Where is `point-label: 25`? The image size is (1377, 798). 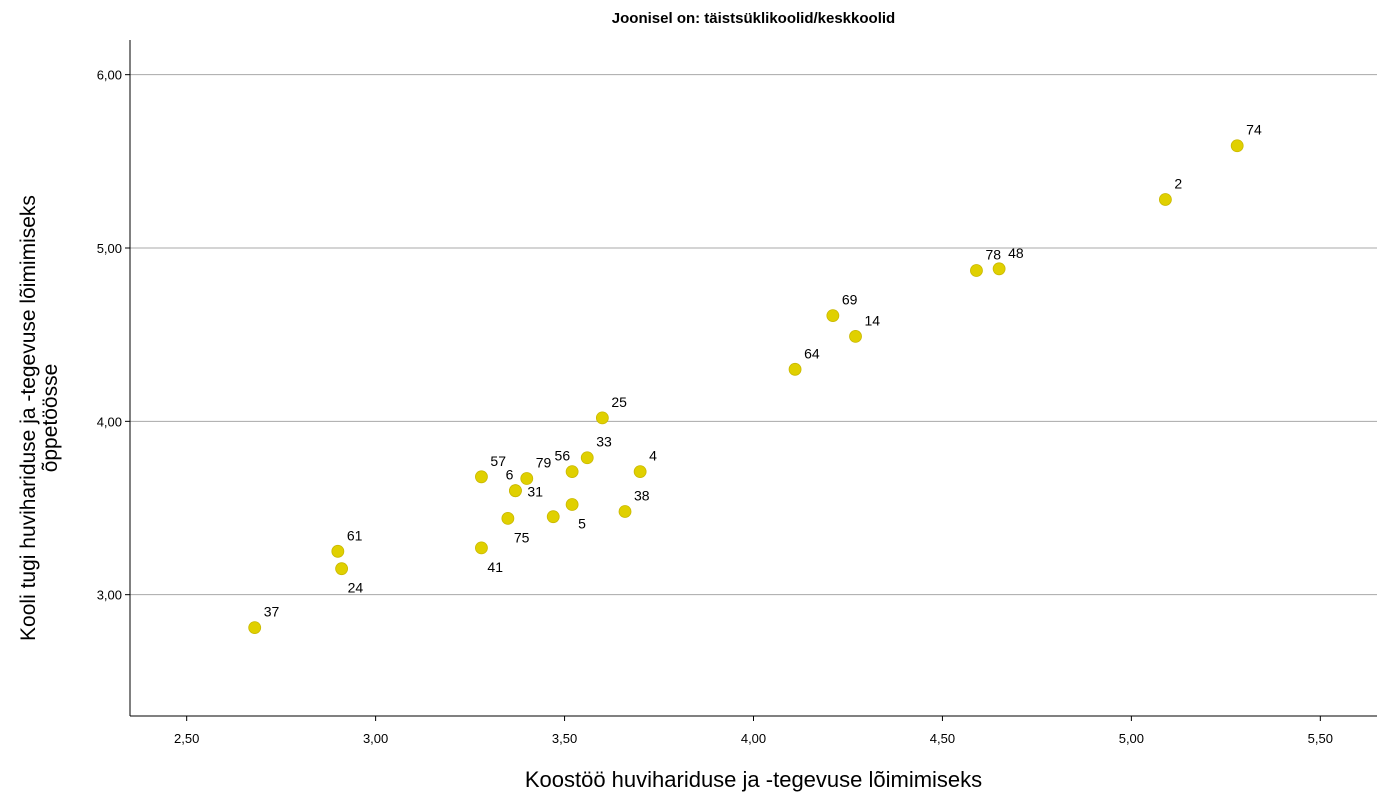 point-label: 25 is located at coordinates (619, 402).